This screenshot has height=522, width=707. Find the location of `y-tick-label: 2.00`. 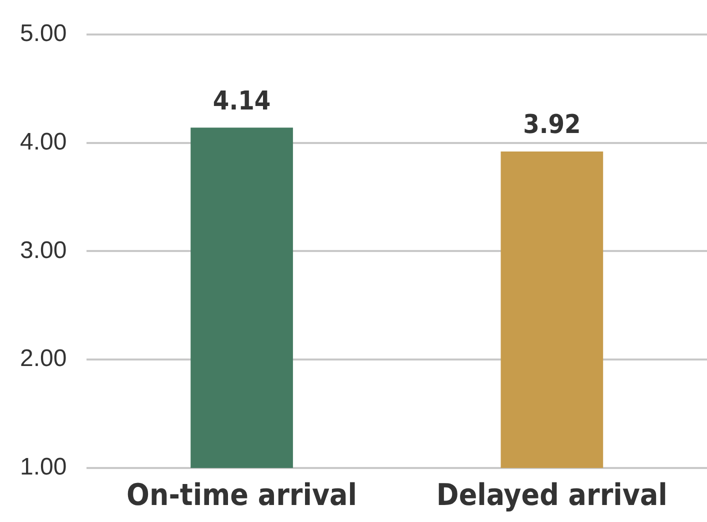

y-tick-label: 2.00 is located at coordinates (43, 358).